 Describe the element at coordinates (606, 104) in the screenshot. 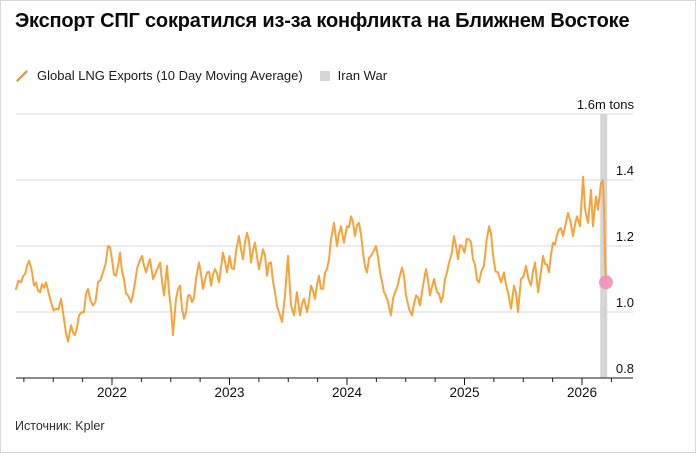

I see `y-tick-label: 1.6m tons` at that location.